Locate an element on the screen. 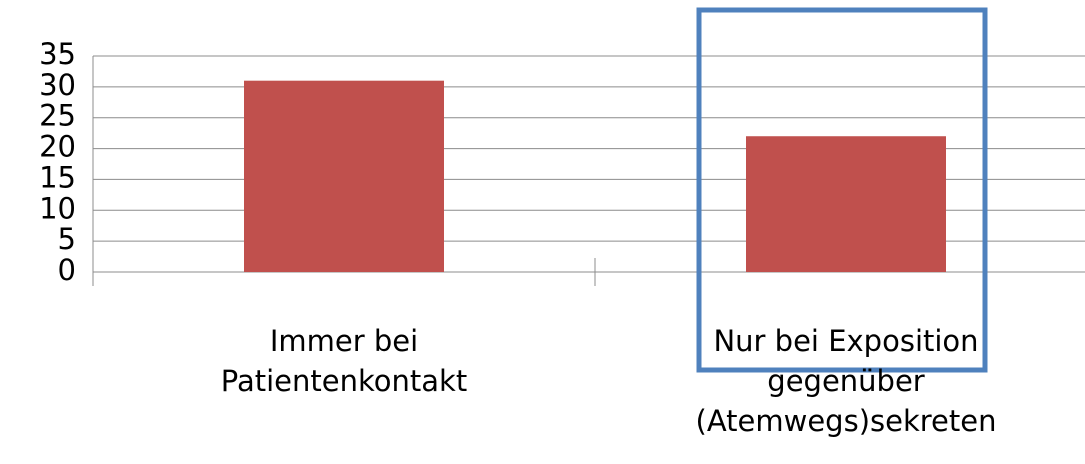 The height and width of the screenshot is (464, 1085). y-tick-label: 5 is located at coordinates (67, 239).